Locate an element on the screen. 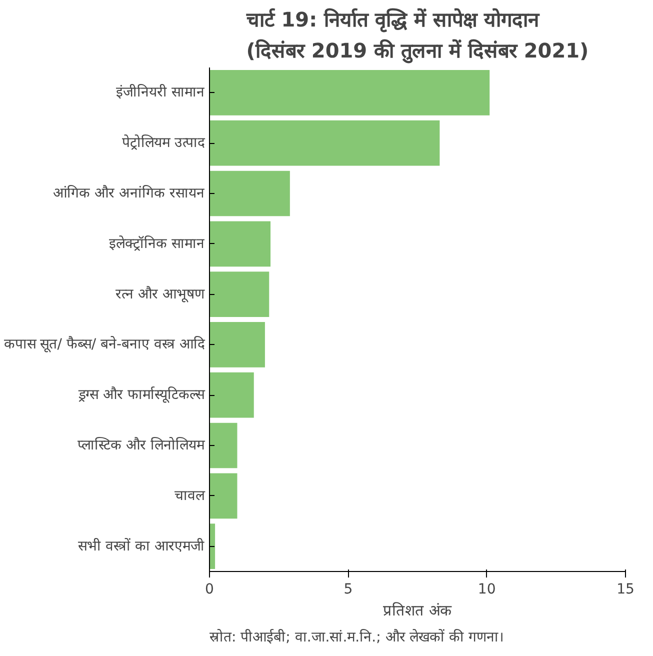 The height and width of the screenshot is (656, 653). x-tick-label: 15 is located at coordinates (625, 590).